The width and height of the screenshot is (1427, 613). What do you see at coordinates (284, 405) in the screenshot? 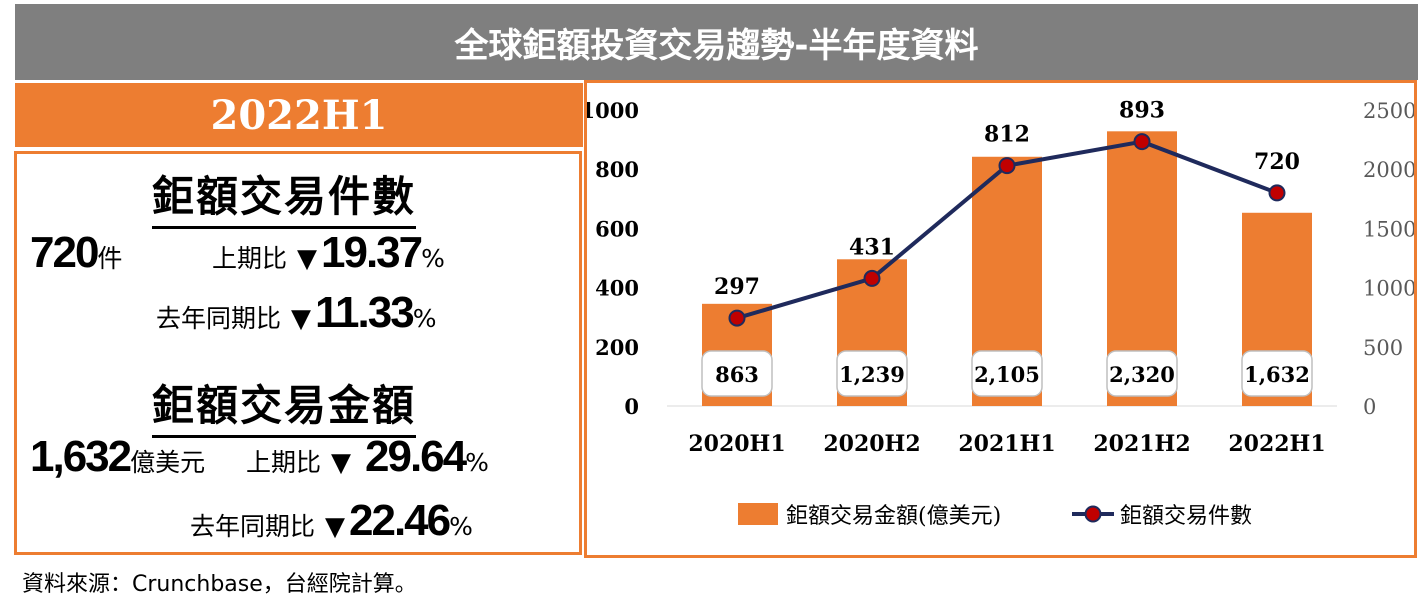
I see `amount-heading: 鉅額交易金額` at bounding box center [284, 405].